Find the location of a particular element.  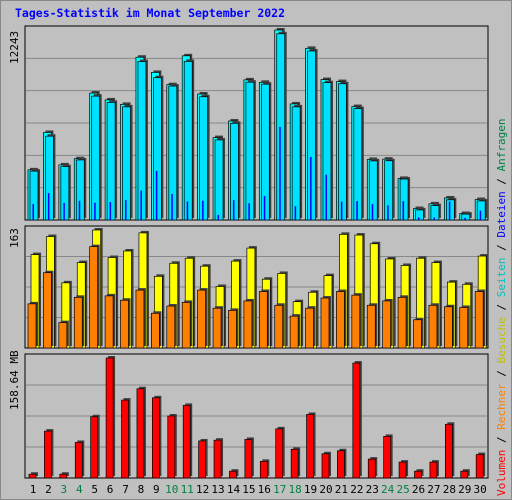

x-tick-label: 27 is located at coordinates (433, 489).